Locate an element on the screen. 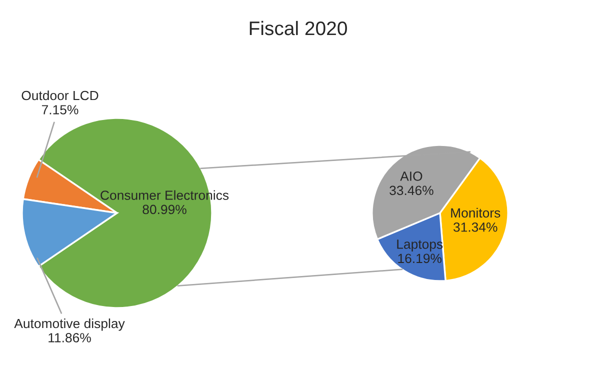 Image resolution: width=596 pixels, height=380 pixels. slice-label: Outdoor LCD is located at coordinates (60, 95).